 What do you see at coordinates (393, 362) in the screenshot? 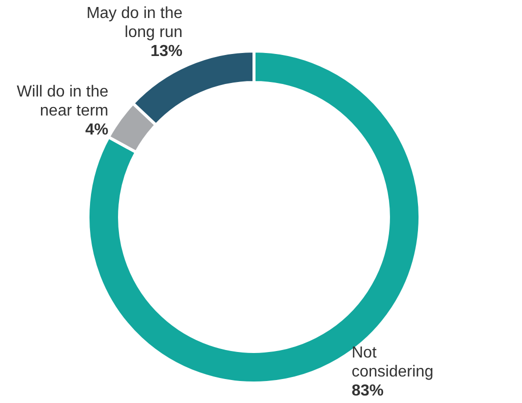
I see `slice-label: Not considering` at bounding box center [393, 362].